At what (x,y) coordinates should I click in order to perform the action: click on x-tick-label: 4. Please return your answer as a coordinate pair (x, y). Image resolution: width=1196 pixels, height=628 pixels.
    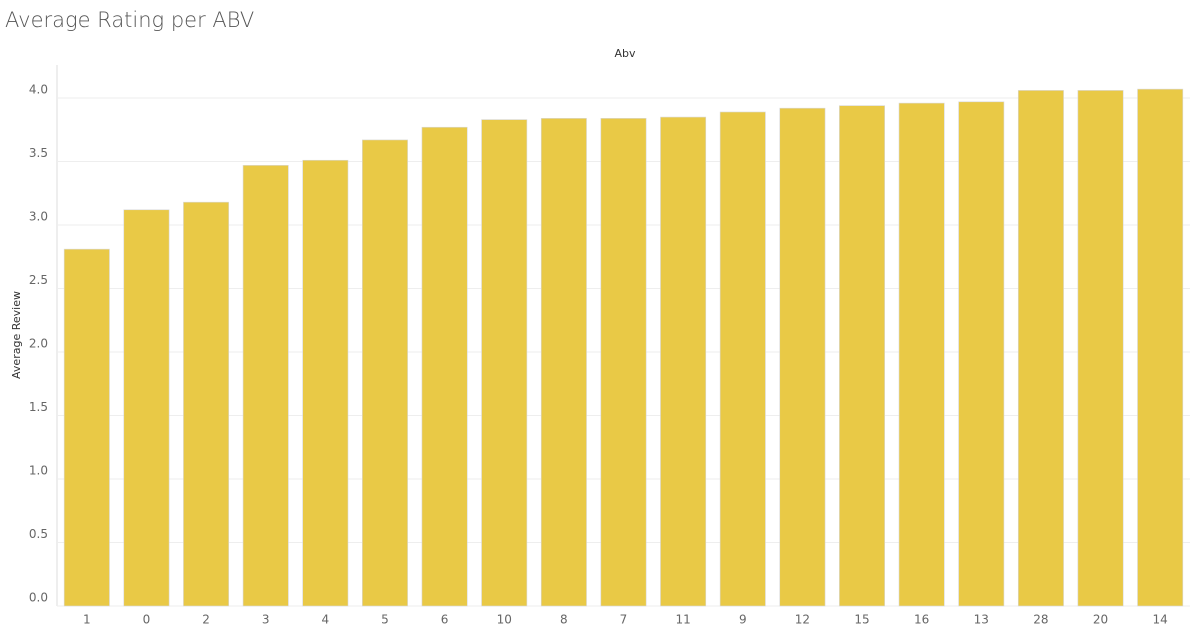
    Looking at the image, I should click on (326, 620).